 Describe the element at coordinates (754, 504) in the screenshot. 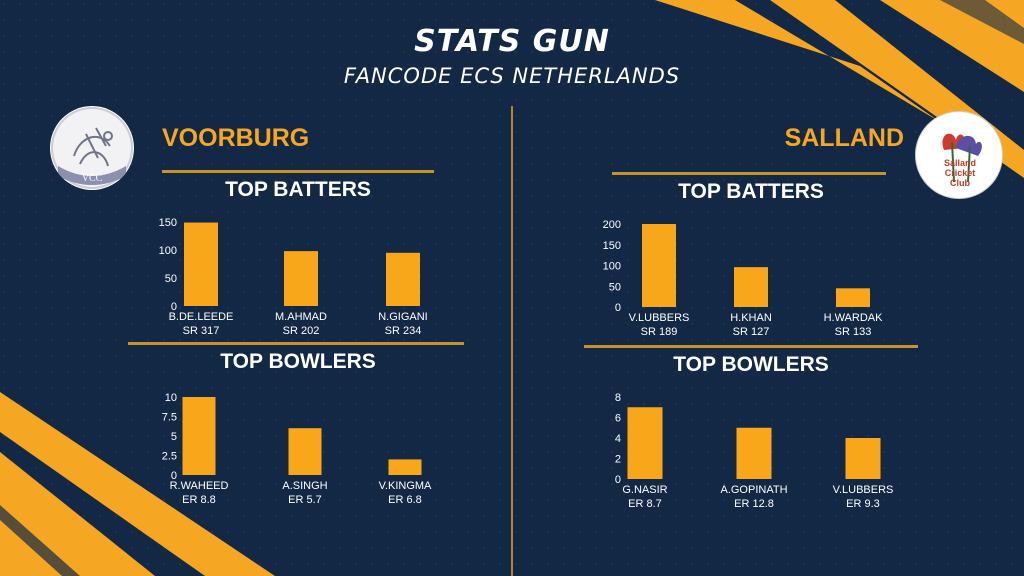

I see `salland-bowlers-sublabel-1: ER 12.8` at that location.